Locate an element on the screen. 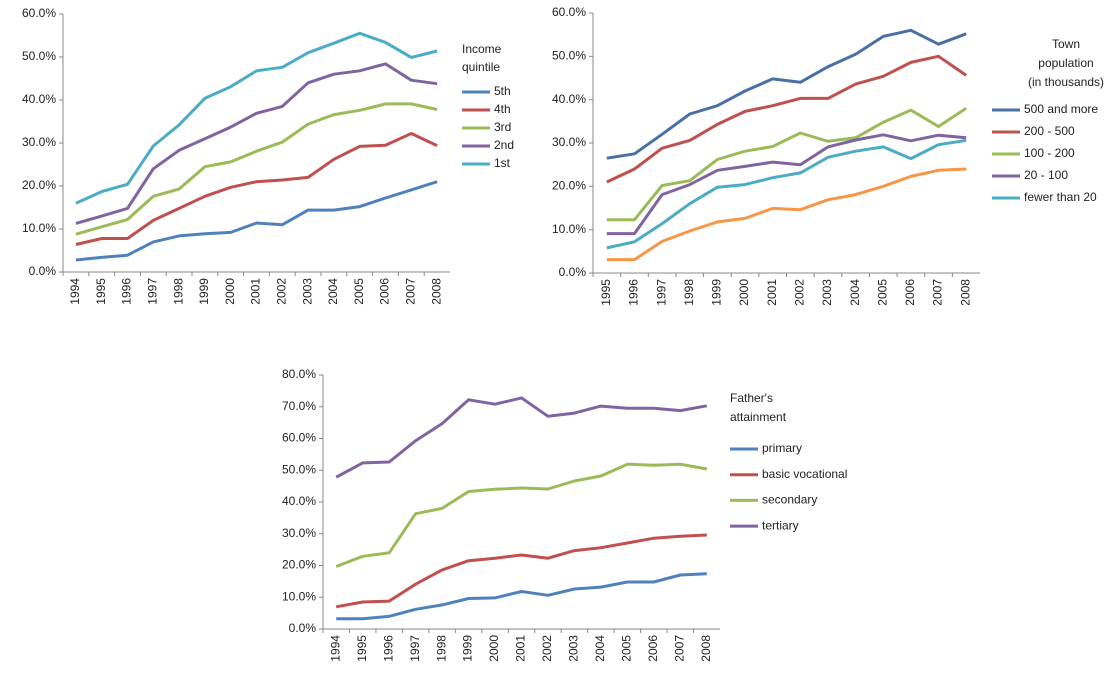 The width and height of the screenshot is (1119, 681). legend-label: 20 - 100 is located at coordinates (1046, 175).